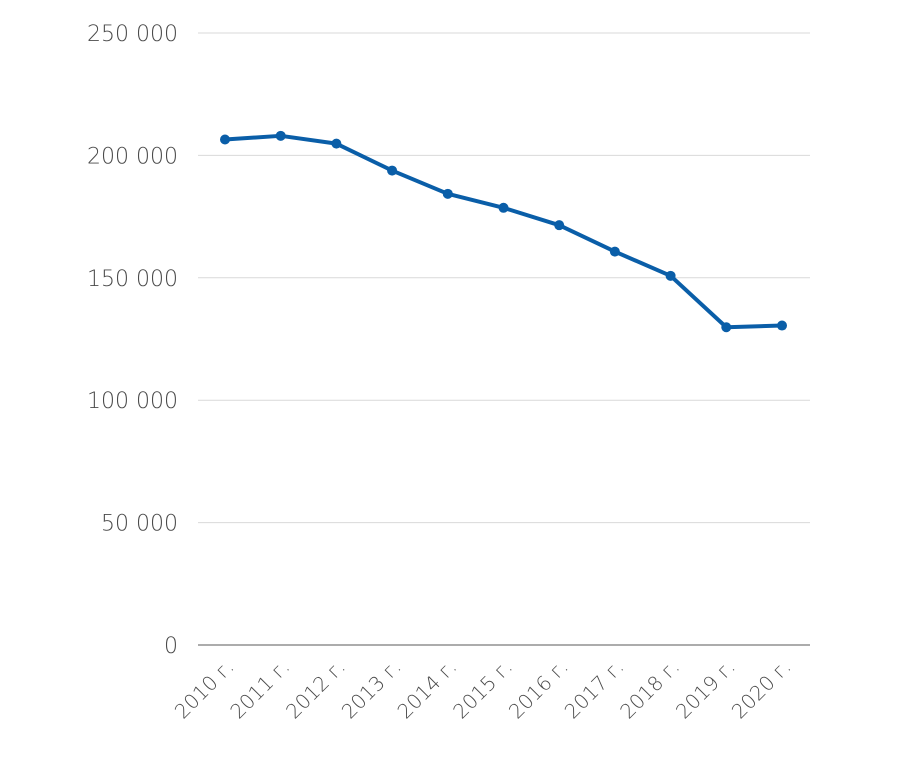  What do you see at coordinates (132, 401) in the screenshot?
I see `y-tick-label: 100 000` at bounding box center [132, 401].